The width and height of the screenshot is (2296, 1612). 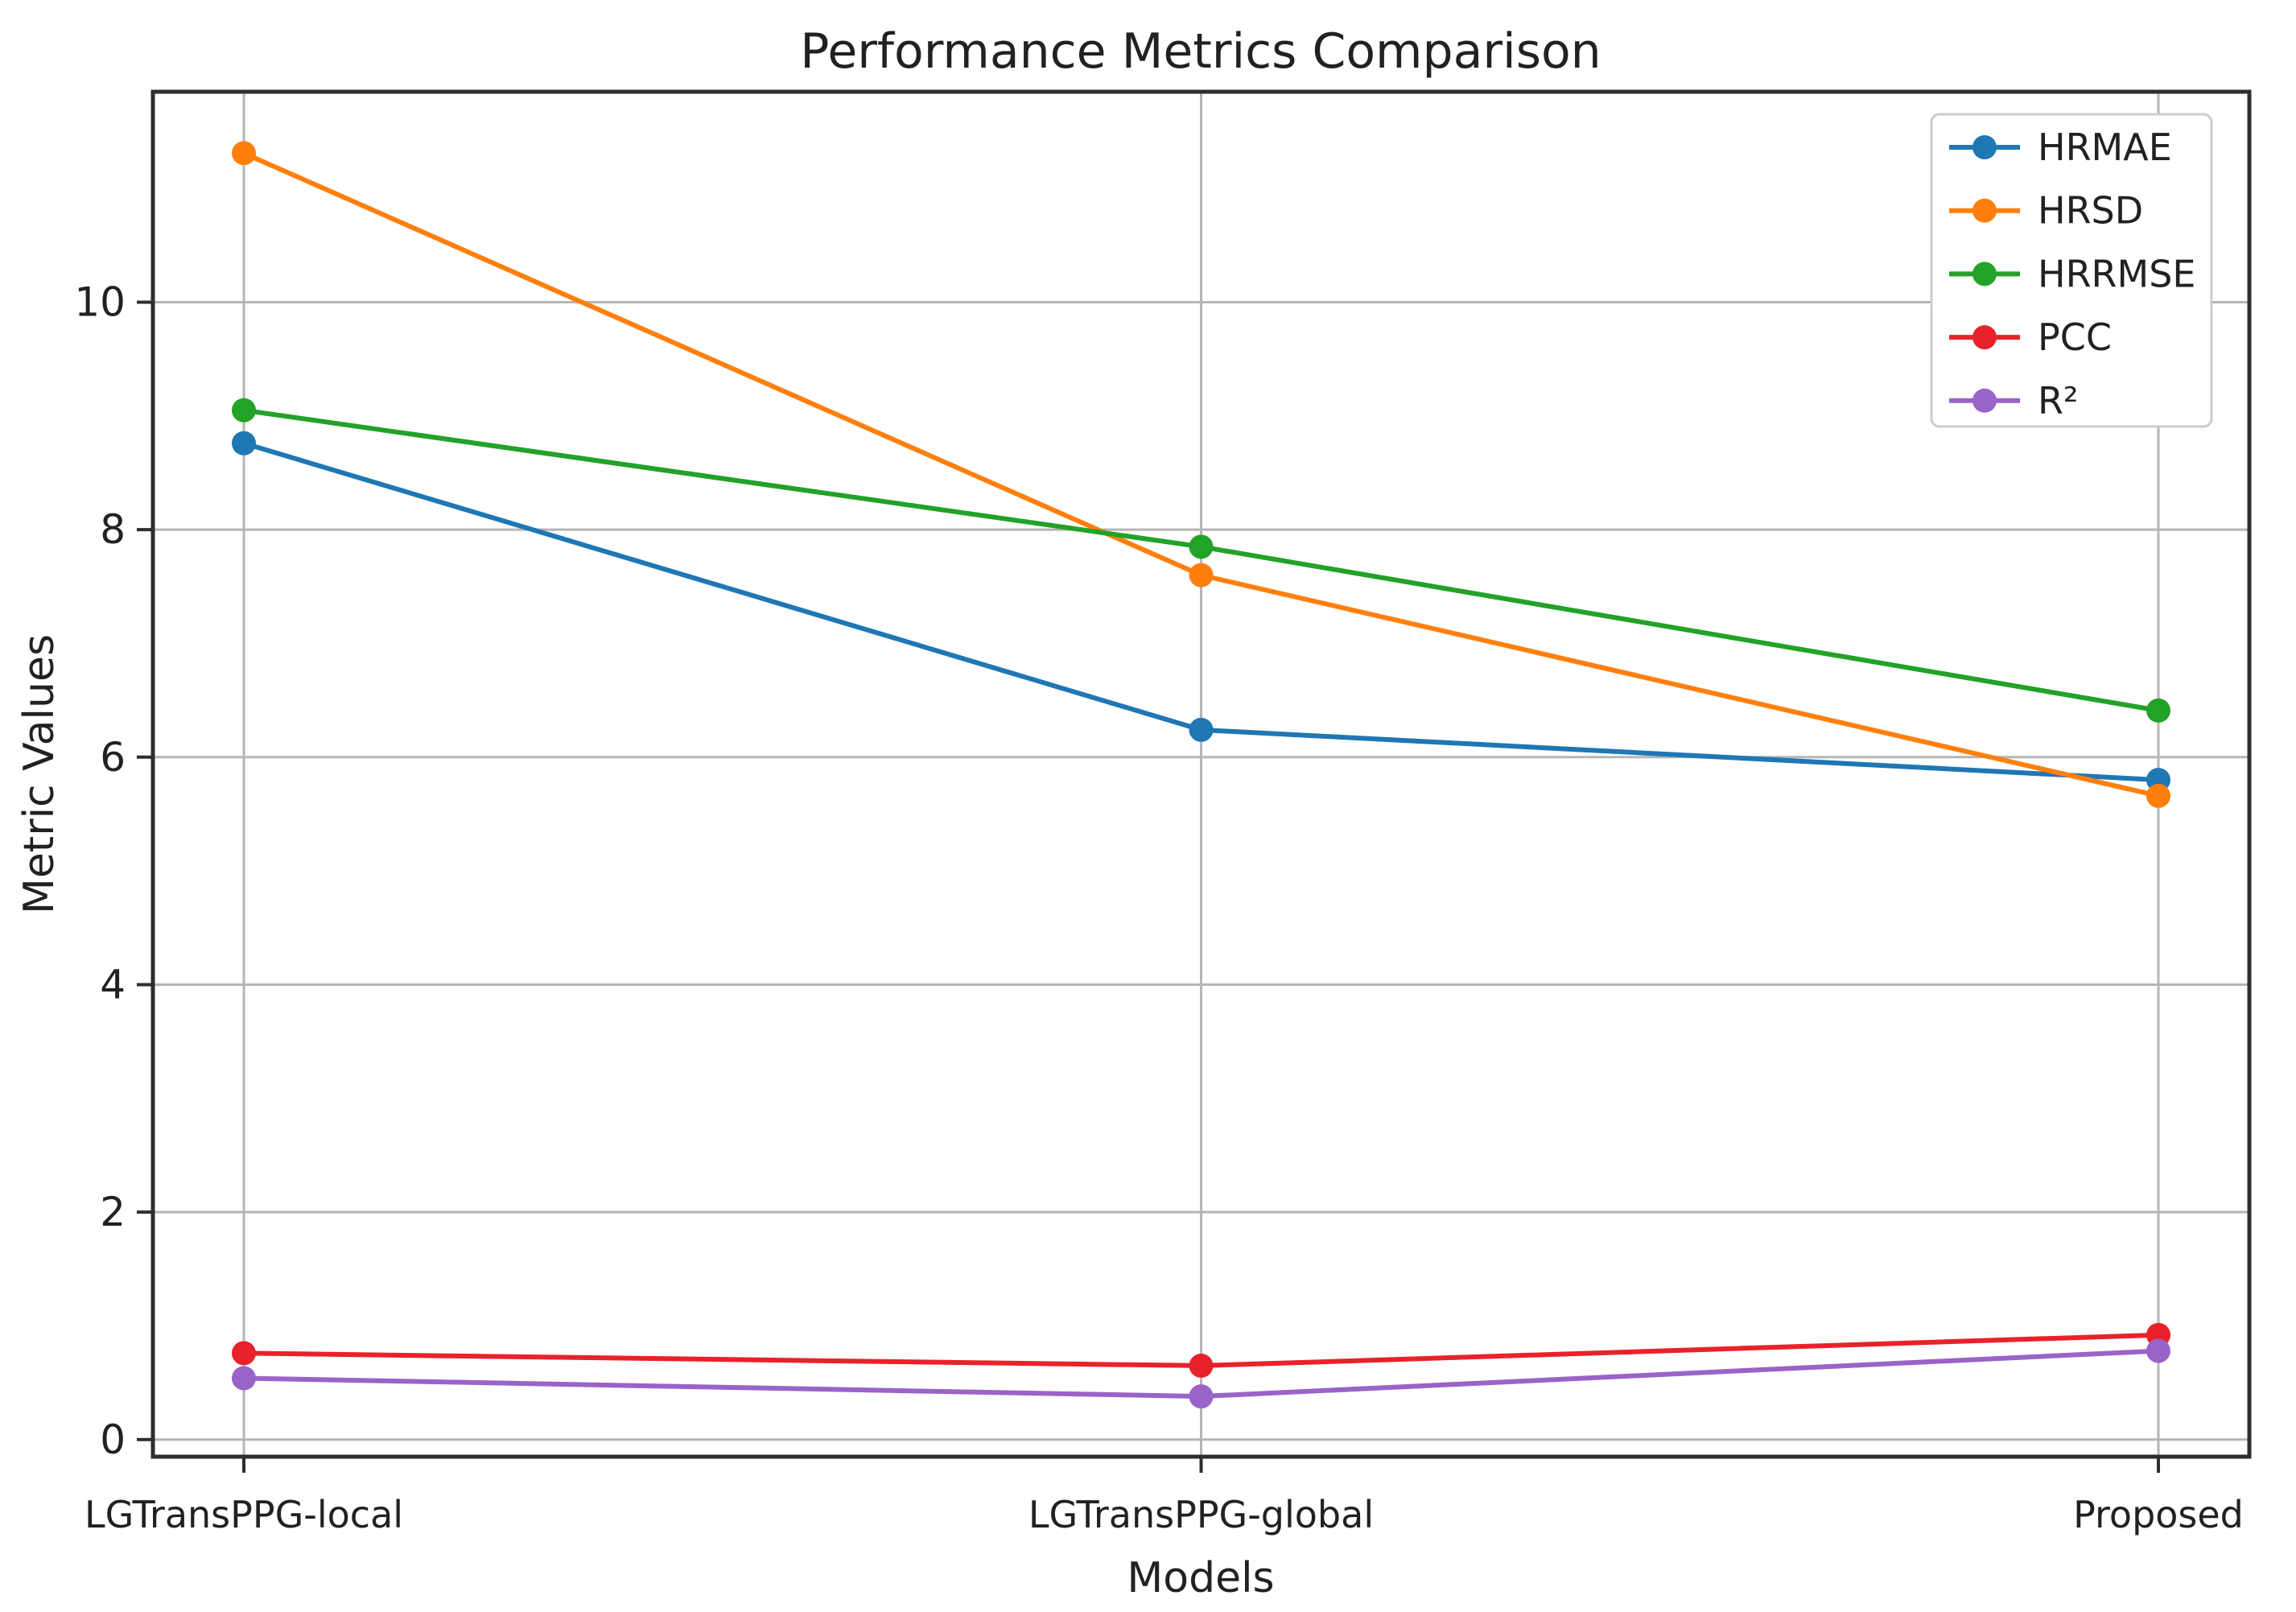 I want to click on chart-title: Performance Metrics Comparison, so click(x=1200, y=52).